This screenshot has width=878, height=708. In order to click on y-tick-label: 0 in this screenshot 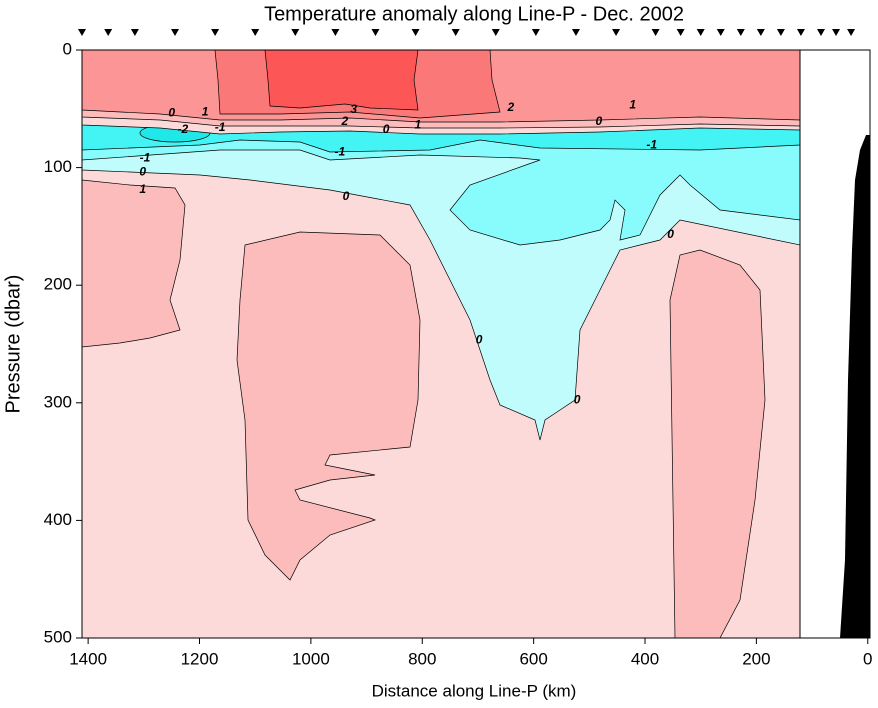, I will do `click(67, 48)`.